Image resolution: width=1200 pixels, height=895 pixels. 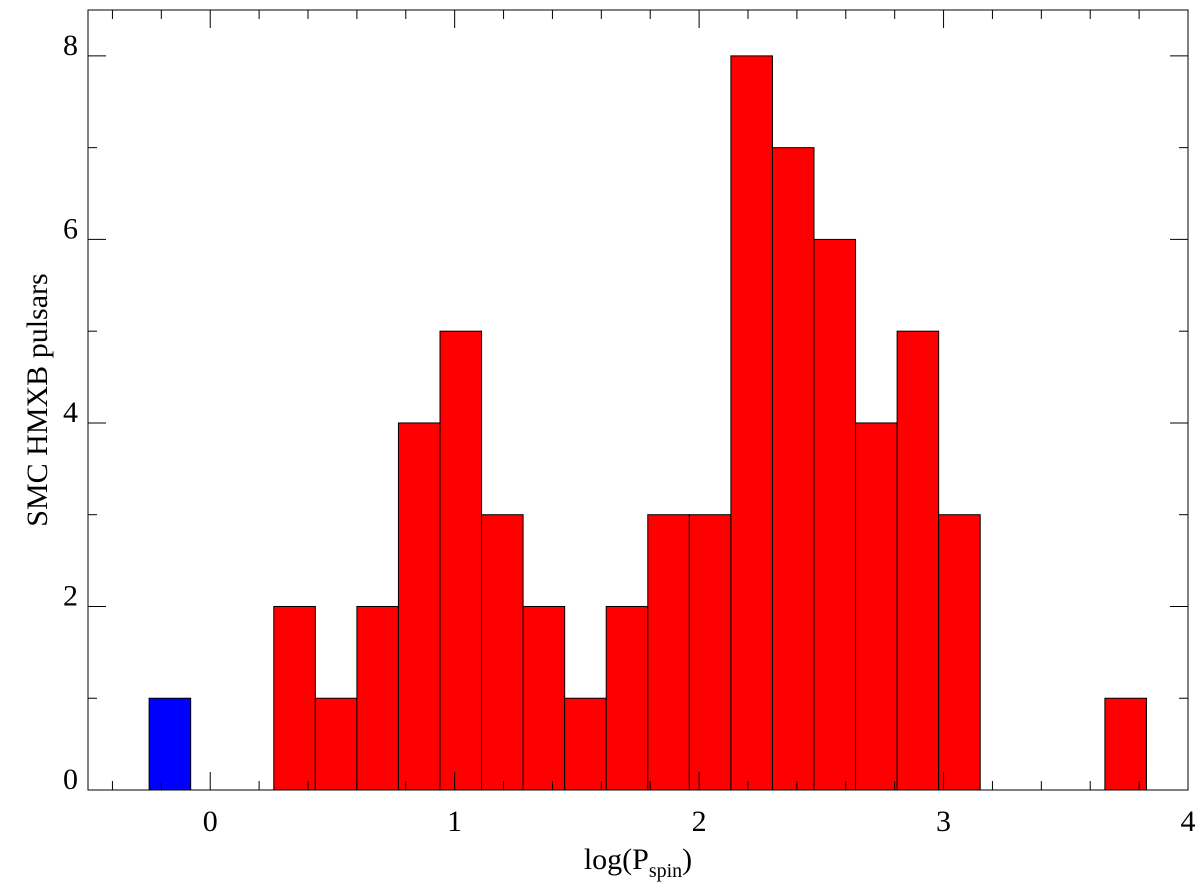 I want to click on x-tick-label: 1, so click(x=454, y=821).